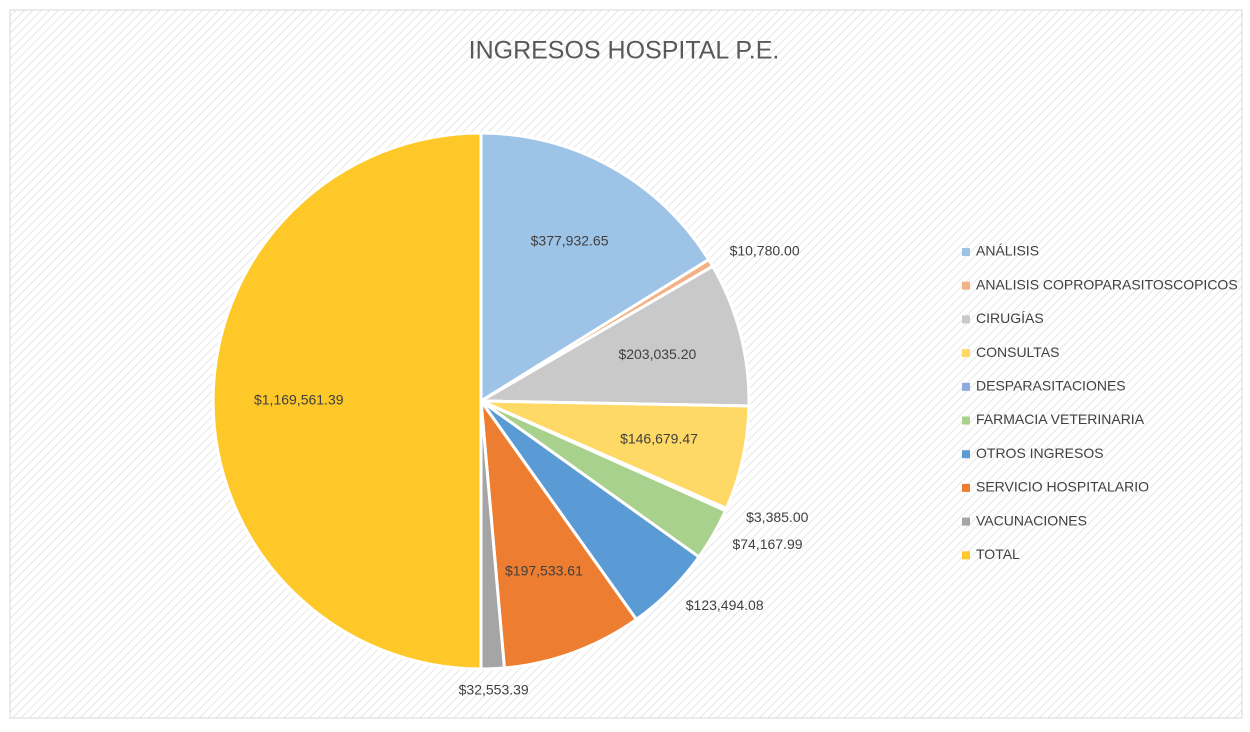 This screenshot has width=1250, height=732. What do you see at coordinates (494, 689) in the screenshot?
I see `data-label: $32,553.39` at bounding box center [494, 689].